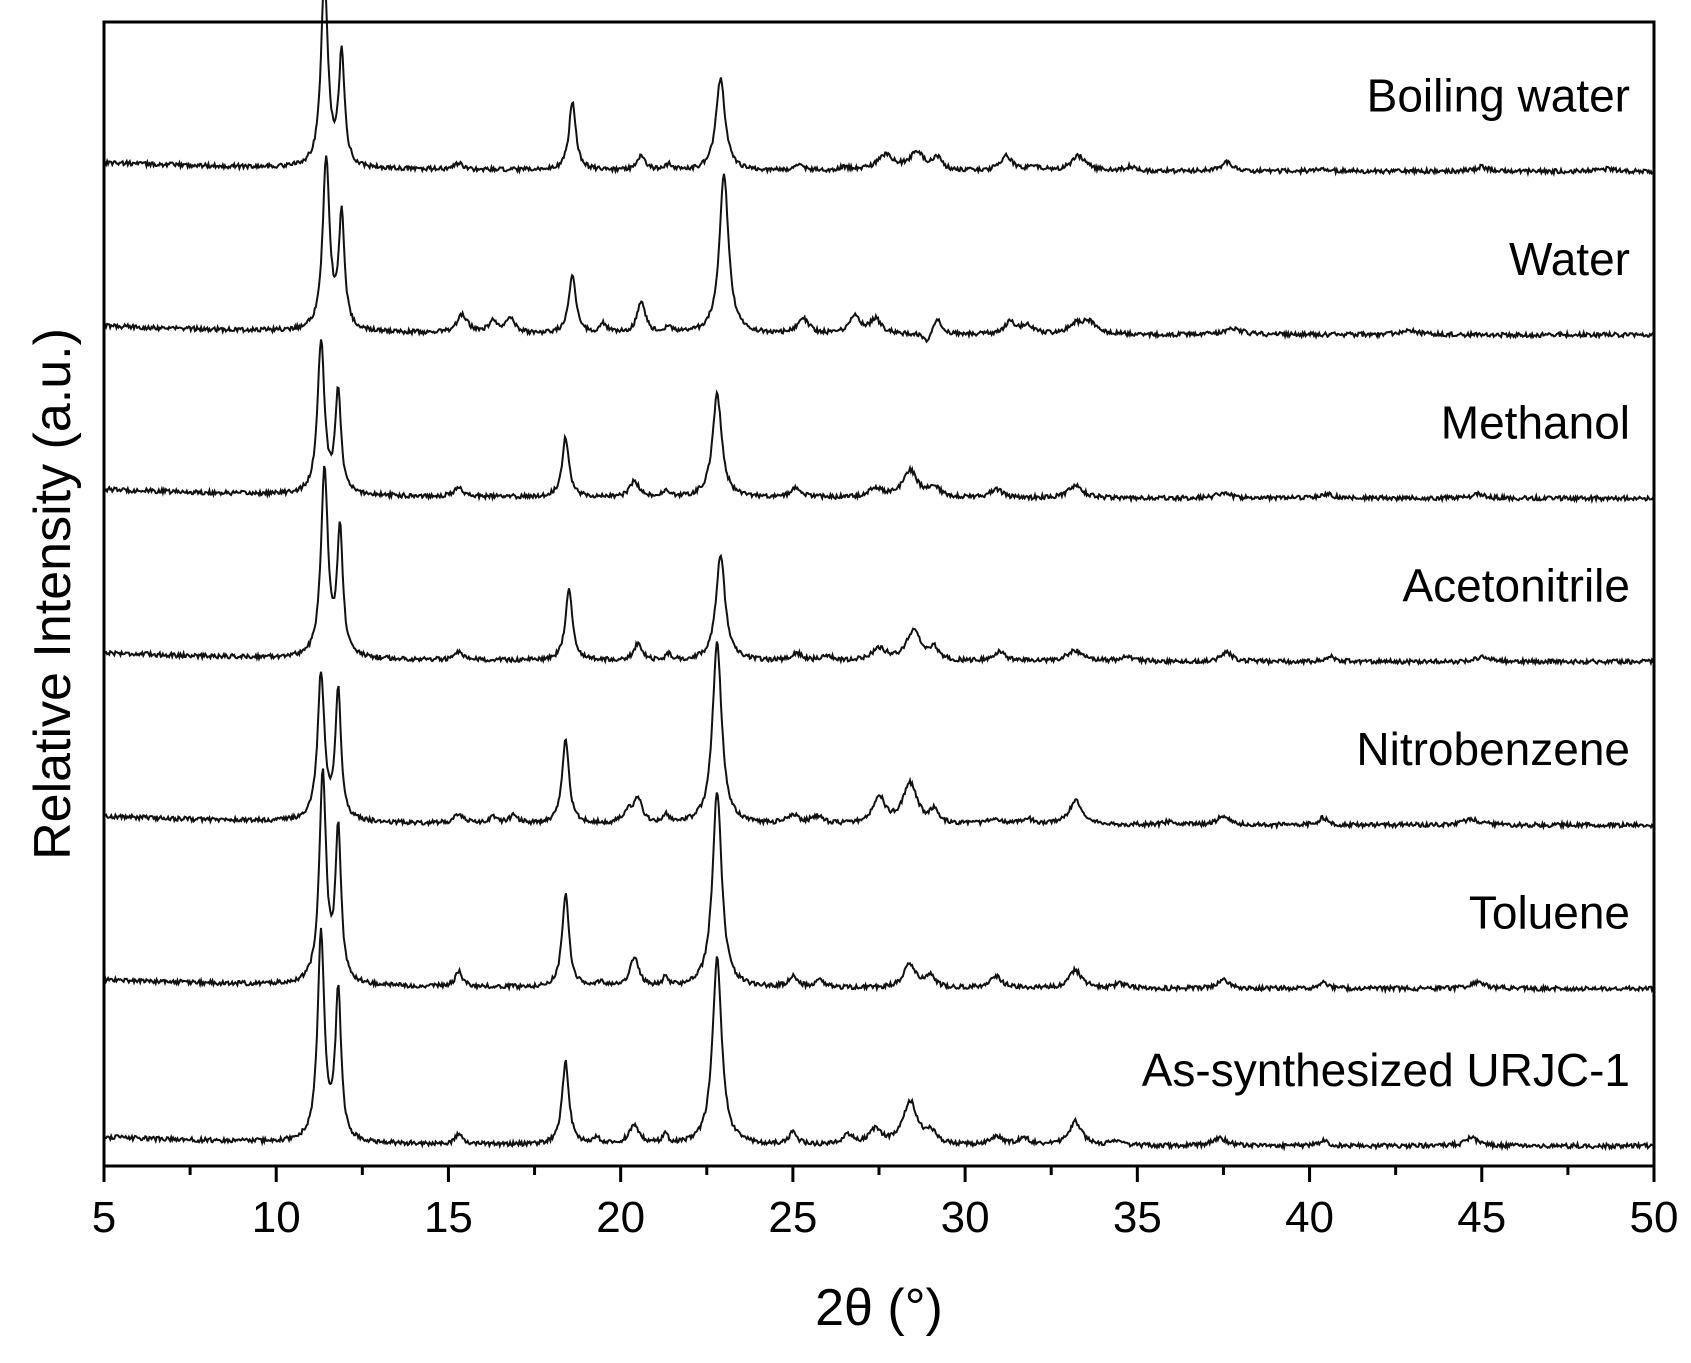  What do you see at coordinates (1549, 913) in the screenshot?
I see `series-label: Toluene` at bounding box center [1549, 913].